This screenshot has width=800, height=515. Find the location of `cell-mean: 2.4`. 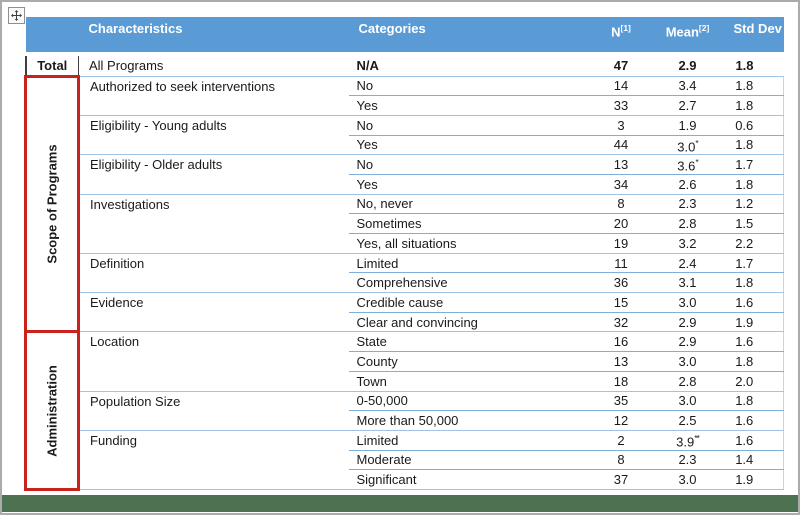

cell-mean: 2.4 is located at coordinates (687, 263).